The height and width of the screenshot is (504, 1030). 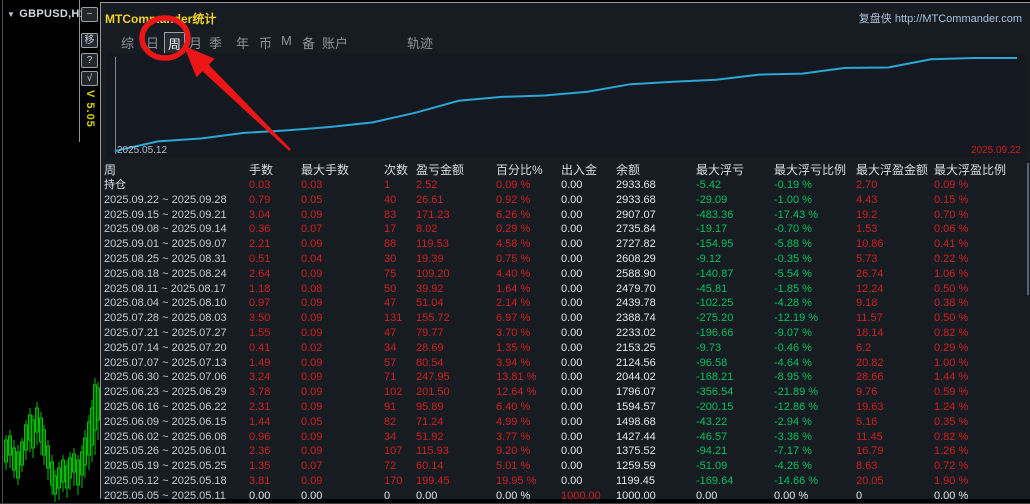 What do you see at coordinates (165, 303) in the screenshot?
I see `row-label: 2025.08.04 ~ 2025.08.10` at bounding box center [165, 303].